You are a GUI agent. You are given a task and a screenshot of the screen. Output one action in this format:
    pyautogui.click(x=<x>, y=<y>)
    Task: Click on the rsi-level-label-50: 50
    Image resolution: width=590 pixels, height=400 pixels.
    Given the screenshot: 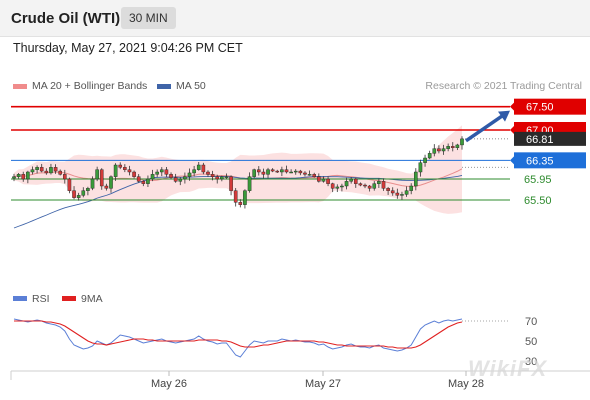 What is the action you would take?
    pyautogui.click(x=531, y=342)
    